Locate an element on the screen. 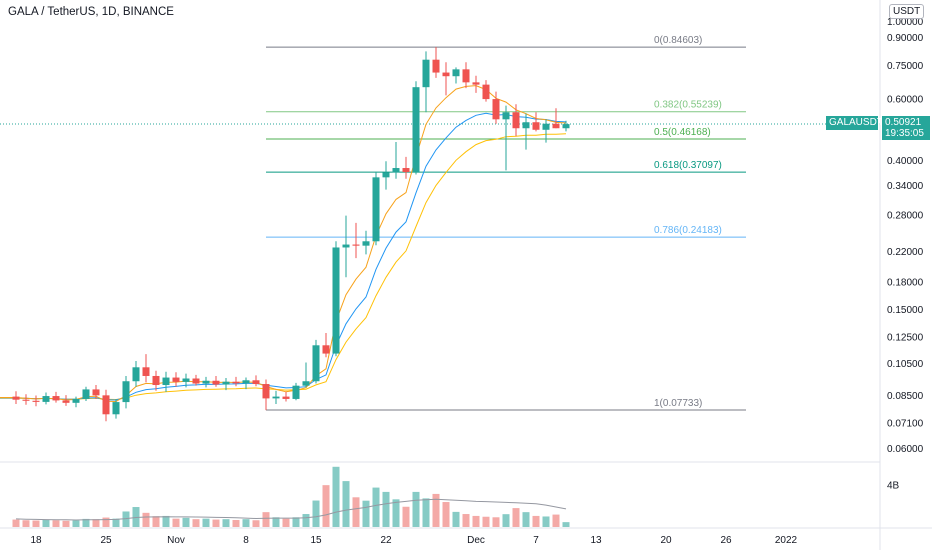  time-tick-label: 26 is located at coordinates (726, 540).